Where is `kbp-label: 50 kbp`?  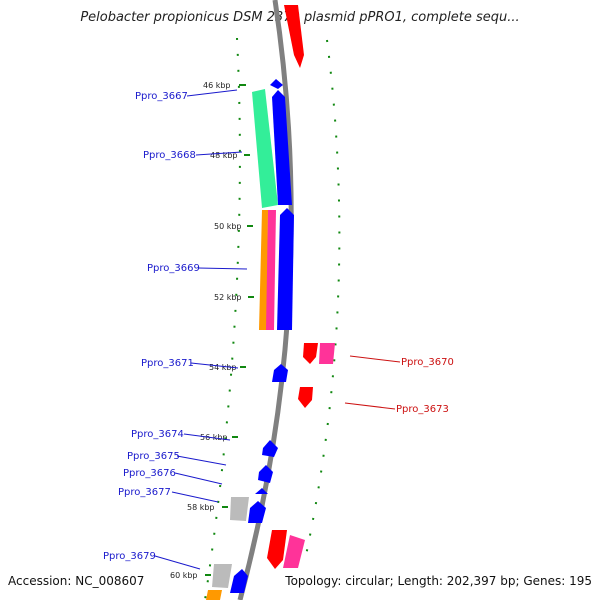
kbp-label: 50 kbp is located at coordinates (228, 226).